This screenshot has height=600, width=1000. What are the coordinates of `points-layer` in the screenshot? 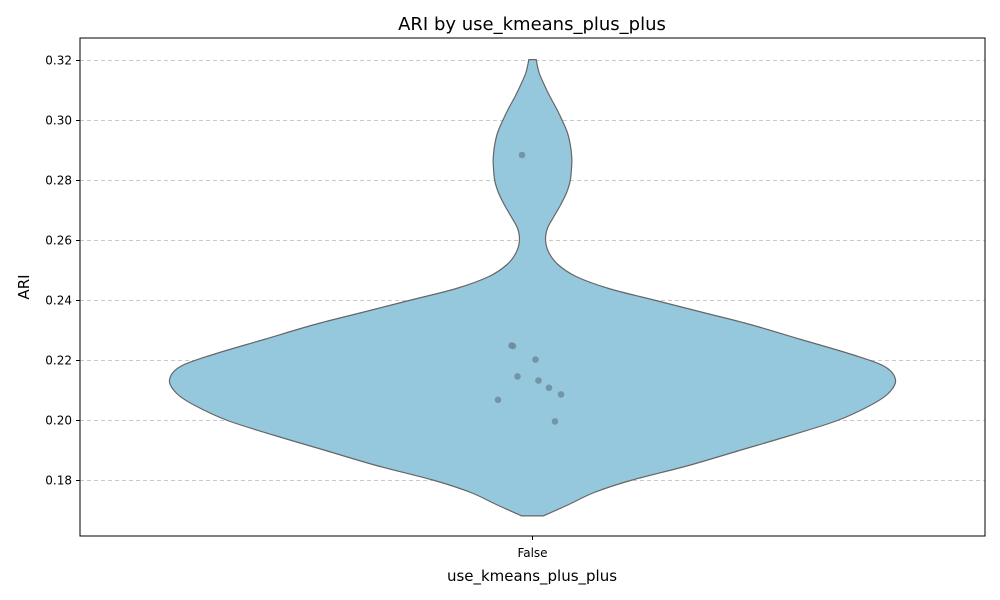 It's located at (529, 288).